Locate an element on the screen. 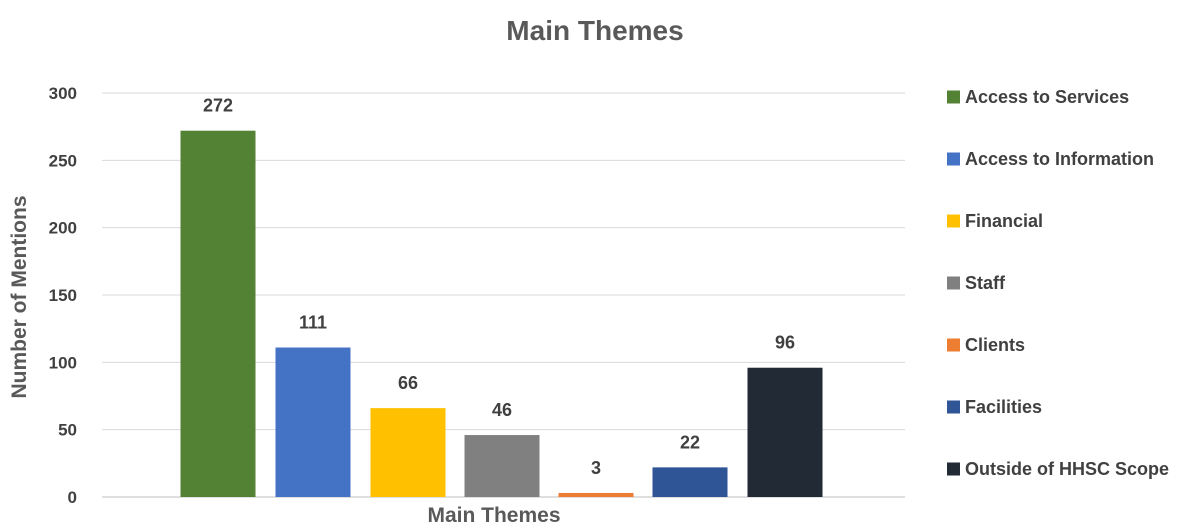 The image size is (1195, 525). data-label: 22 is located at coordinates (690, 442).